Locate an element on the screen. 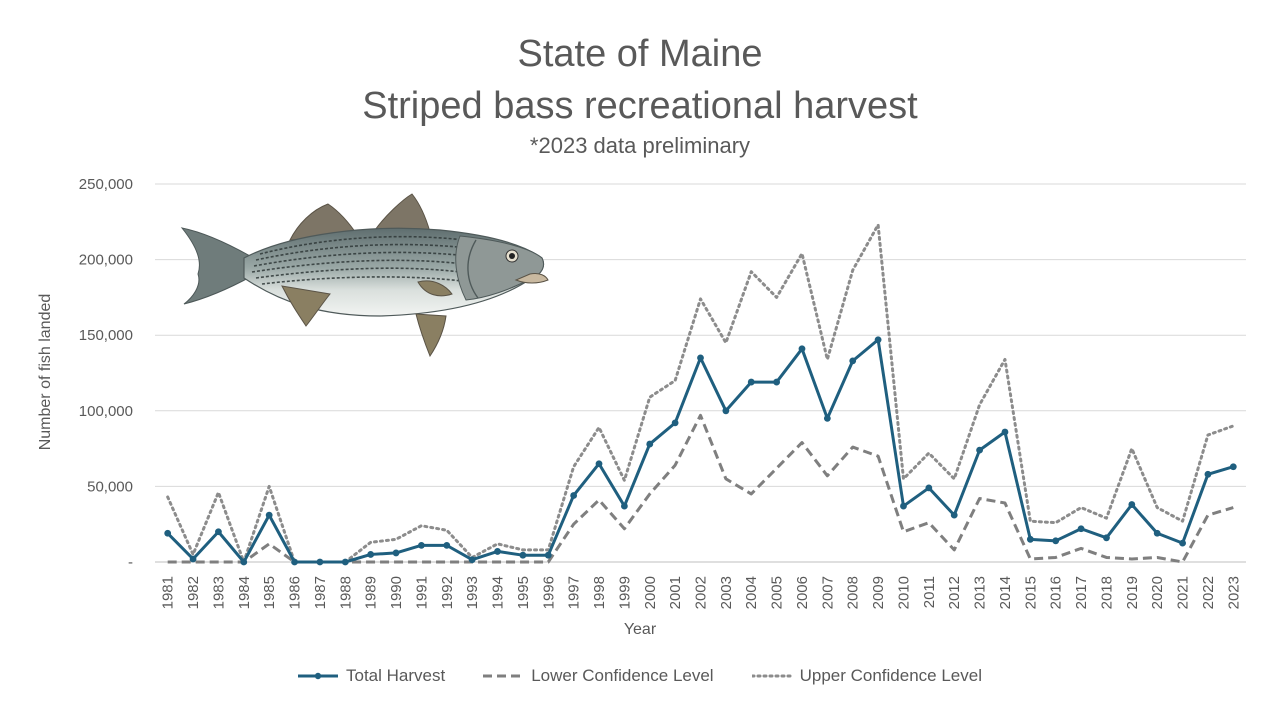 The image size is (1280, 720). x-tick-label: 2007 is located at coordinates (827, 592).